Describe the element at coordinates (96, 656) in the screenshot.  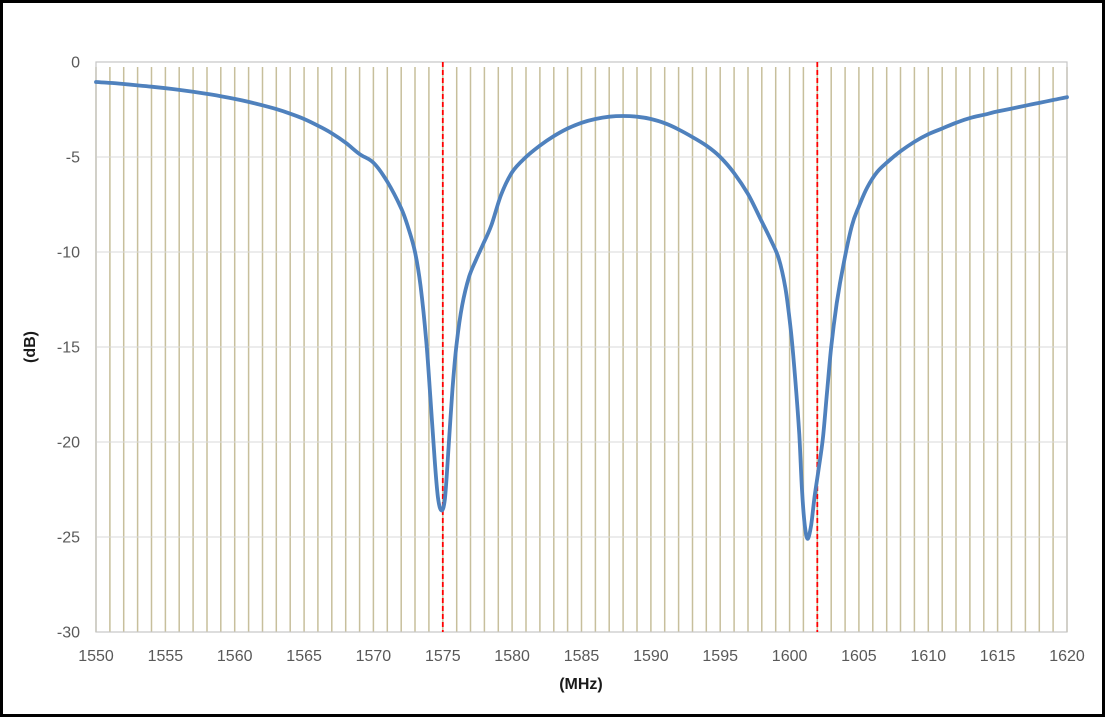
I see `x-tick-label: 1550` at that location.